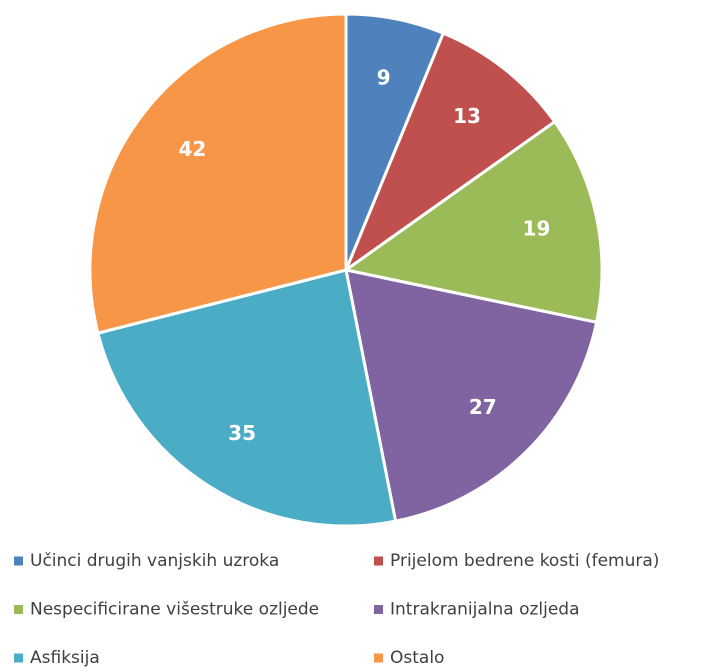 This screenshot has height=672, width=706. What do you see at coordinates (417, 658) in the screenshot?
I see `legend-label: Ostalo` at bounding box center [417, 658].